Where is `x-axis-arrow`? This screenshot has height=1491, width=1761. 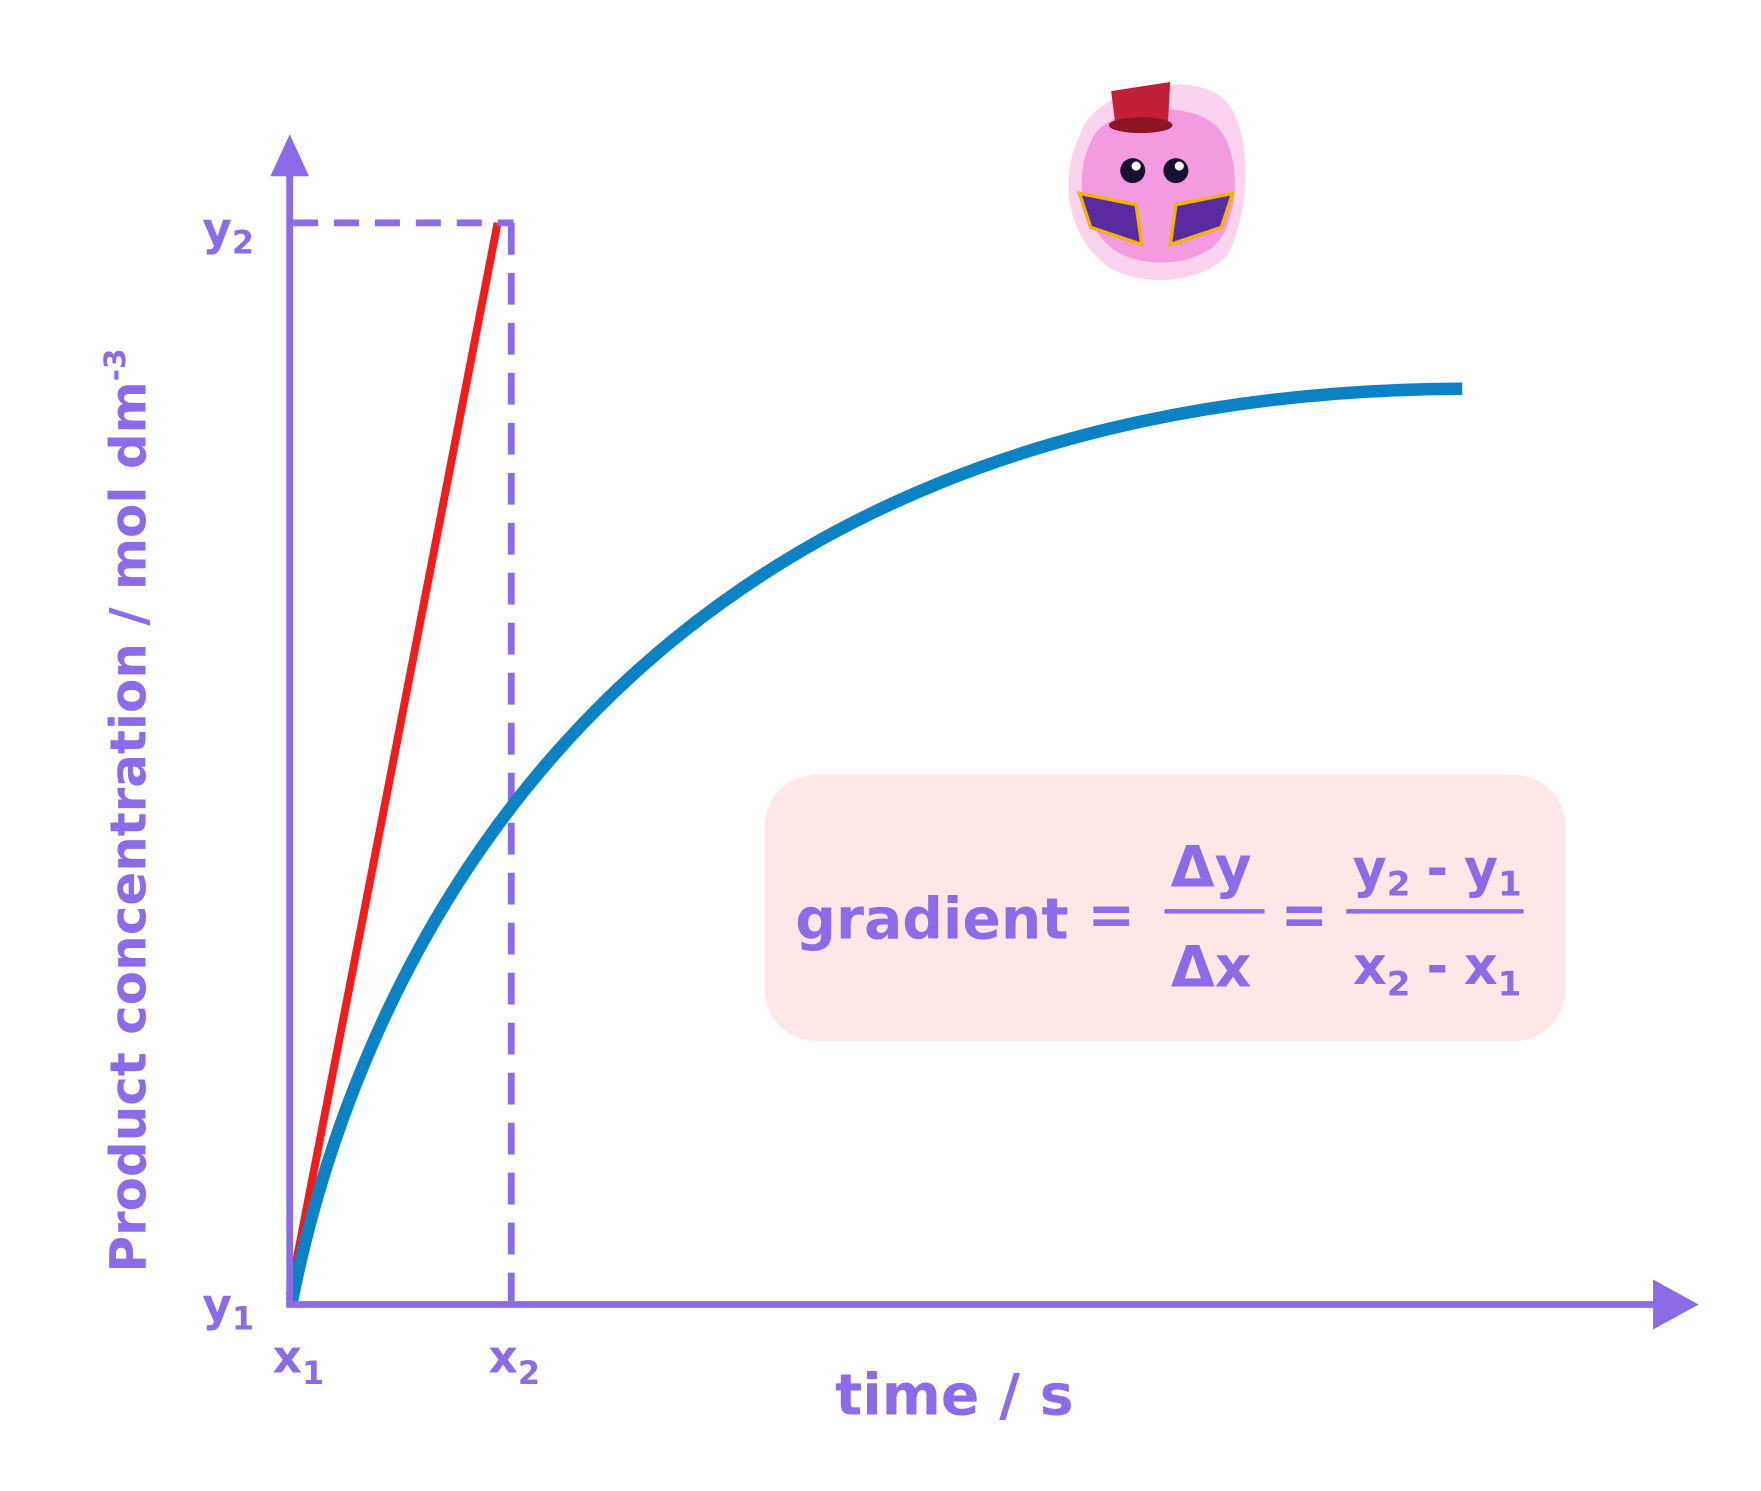 x-axis-arrow is located at coordinates (1676, 1304).